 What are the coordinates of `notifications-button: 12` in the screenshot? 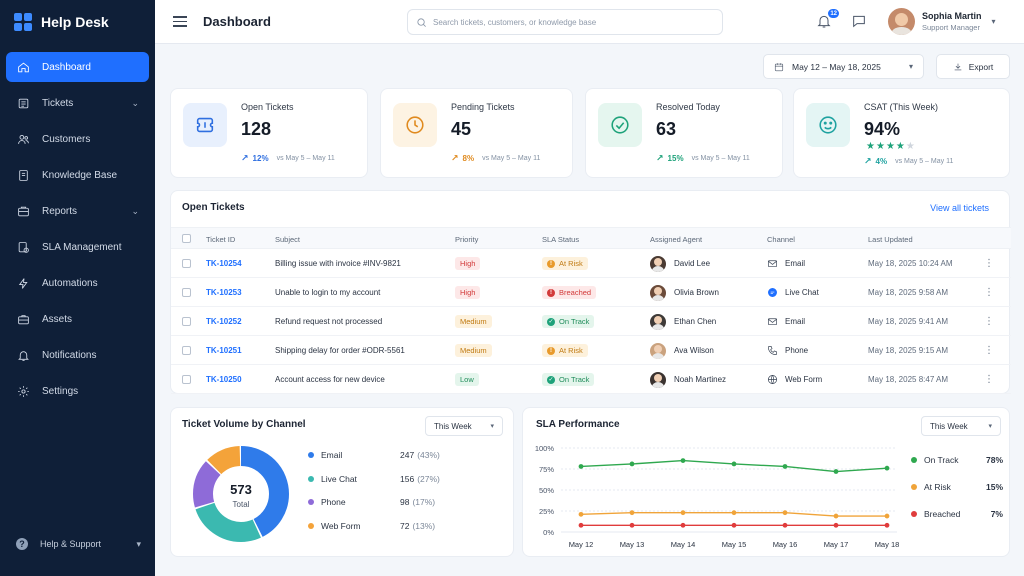 It's located at (828, 19).